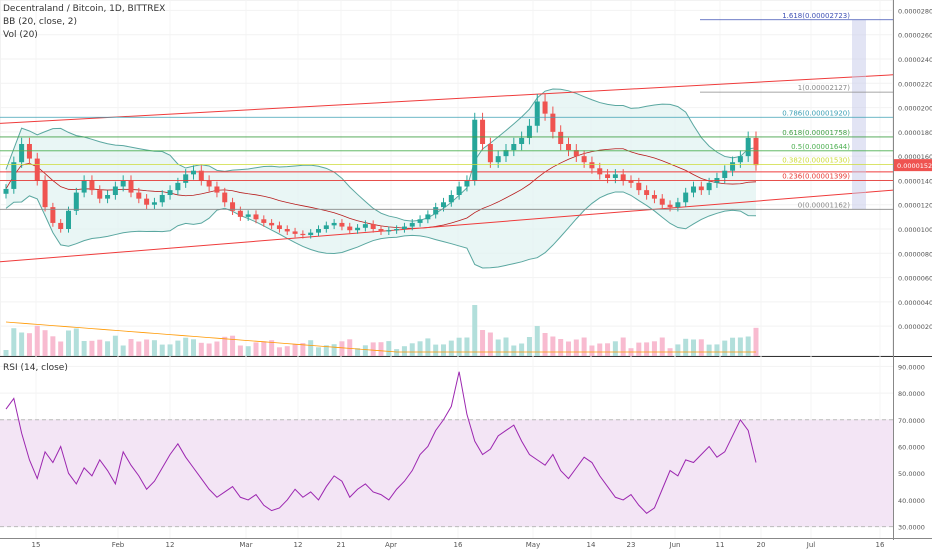 This screenshot has height=555, width=932. I want to click on volume-bars, so click(381, 330).